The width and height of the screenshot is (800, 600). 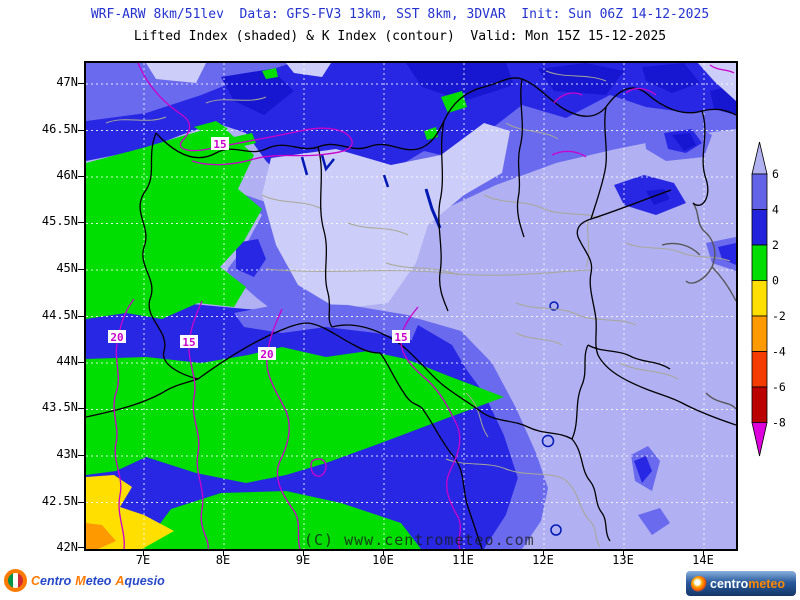 I want to click on lon-label: 10E, so click(x=383, y=560).